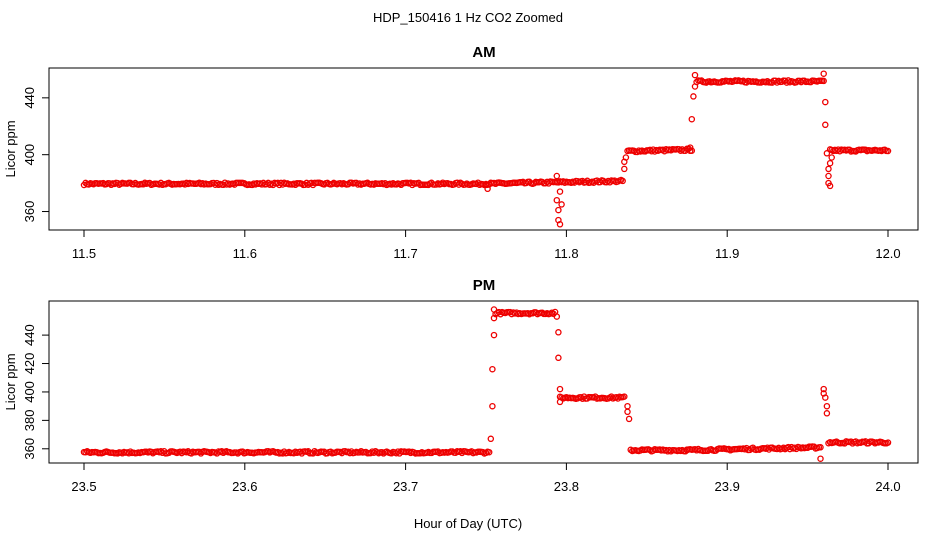 This screenshot has height=540, width=936. Describe the element at coordinates (483, 52) in the screenshot. I see `panel-title-am: AM` at that location.